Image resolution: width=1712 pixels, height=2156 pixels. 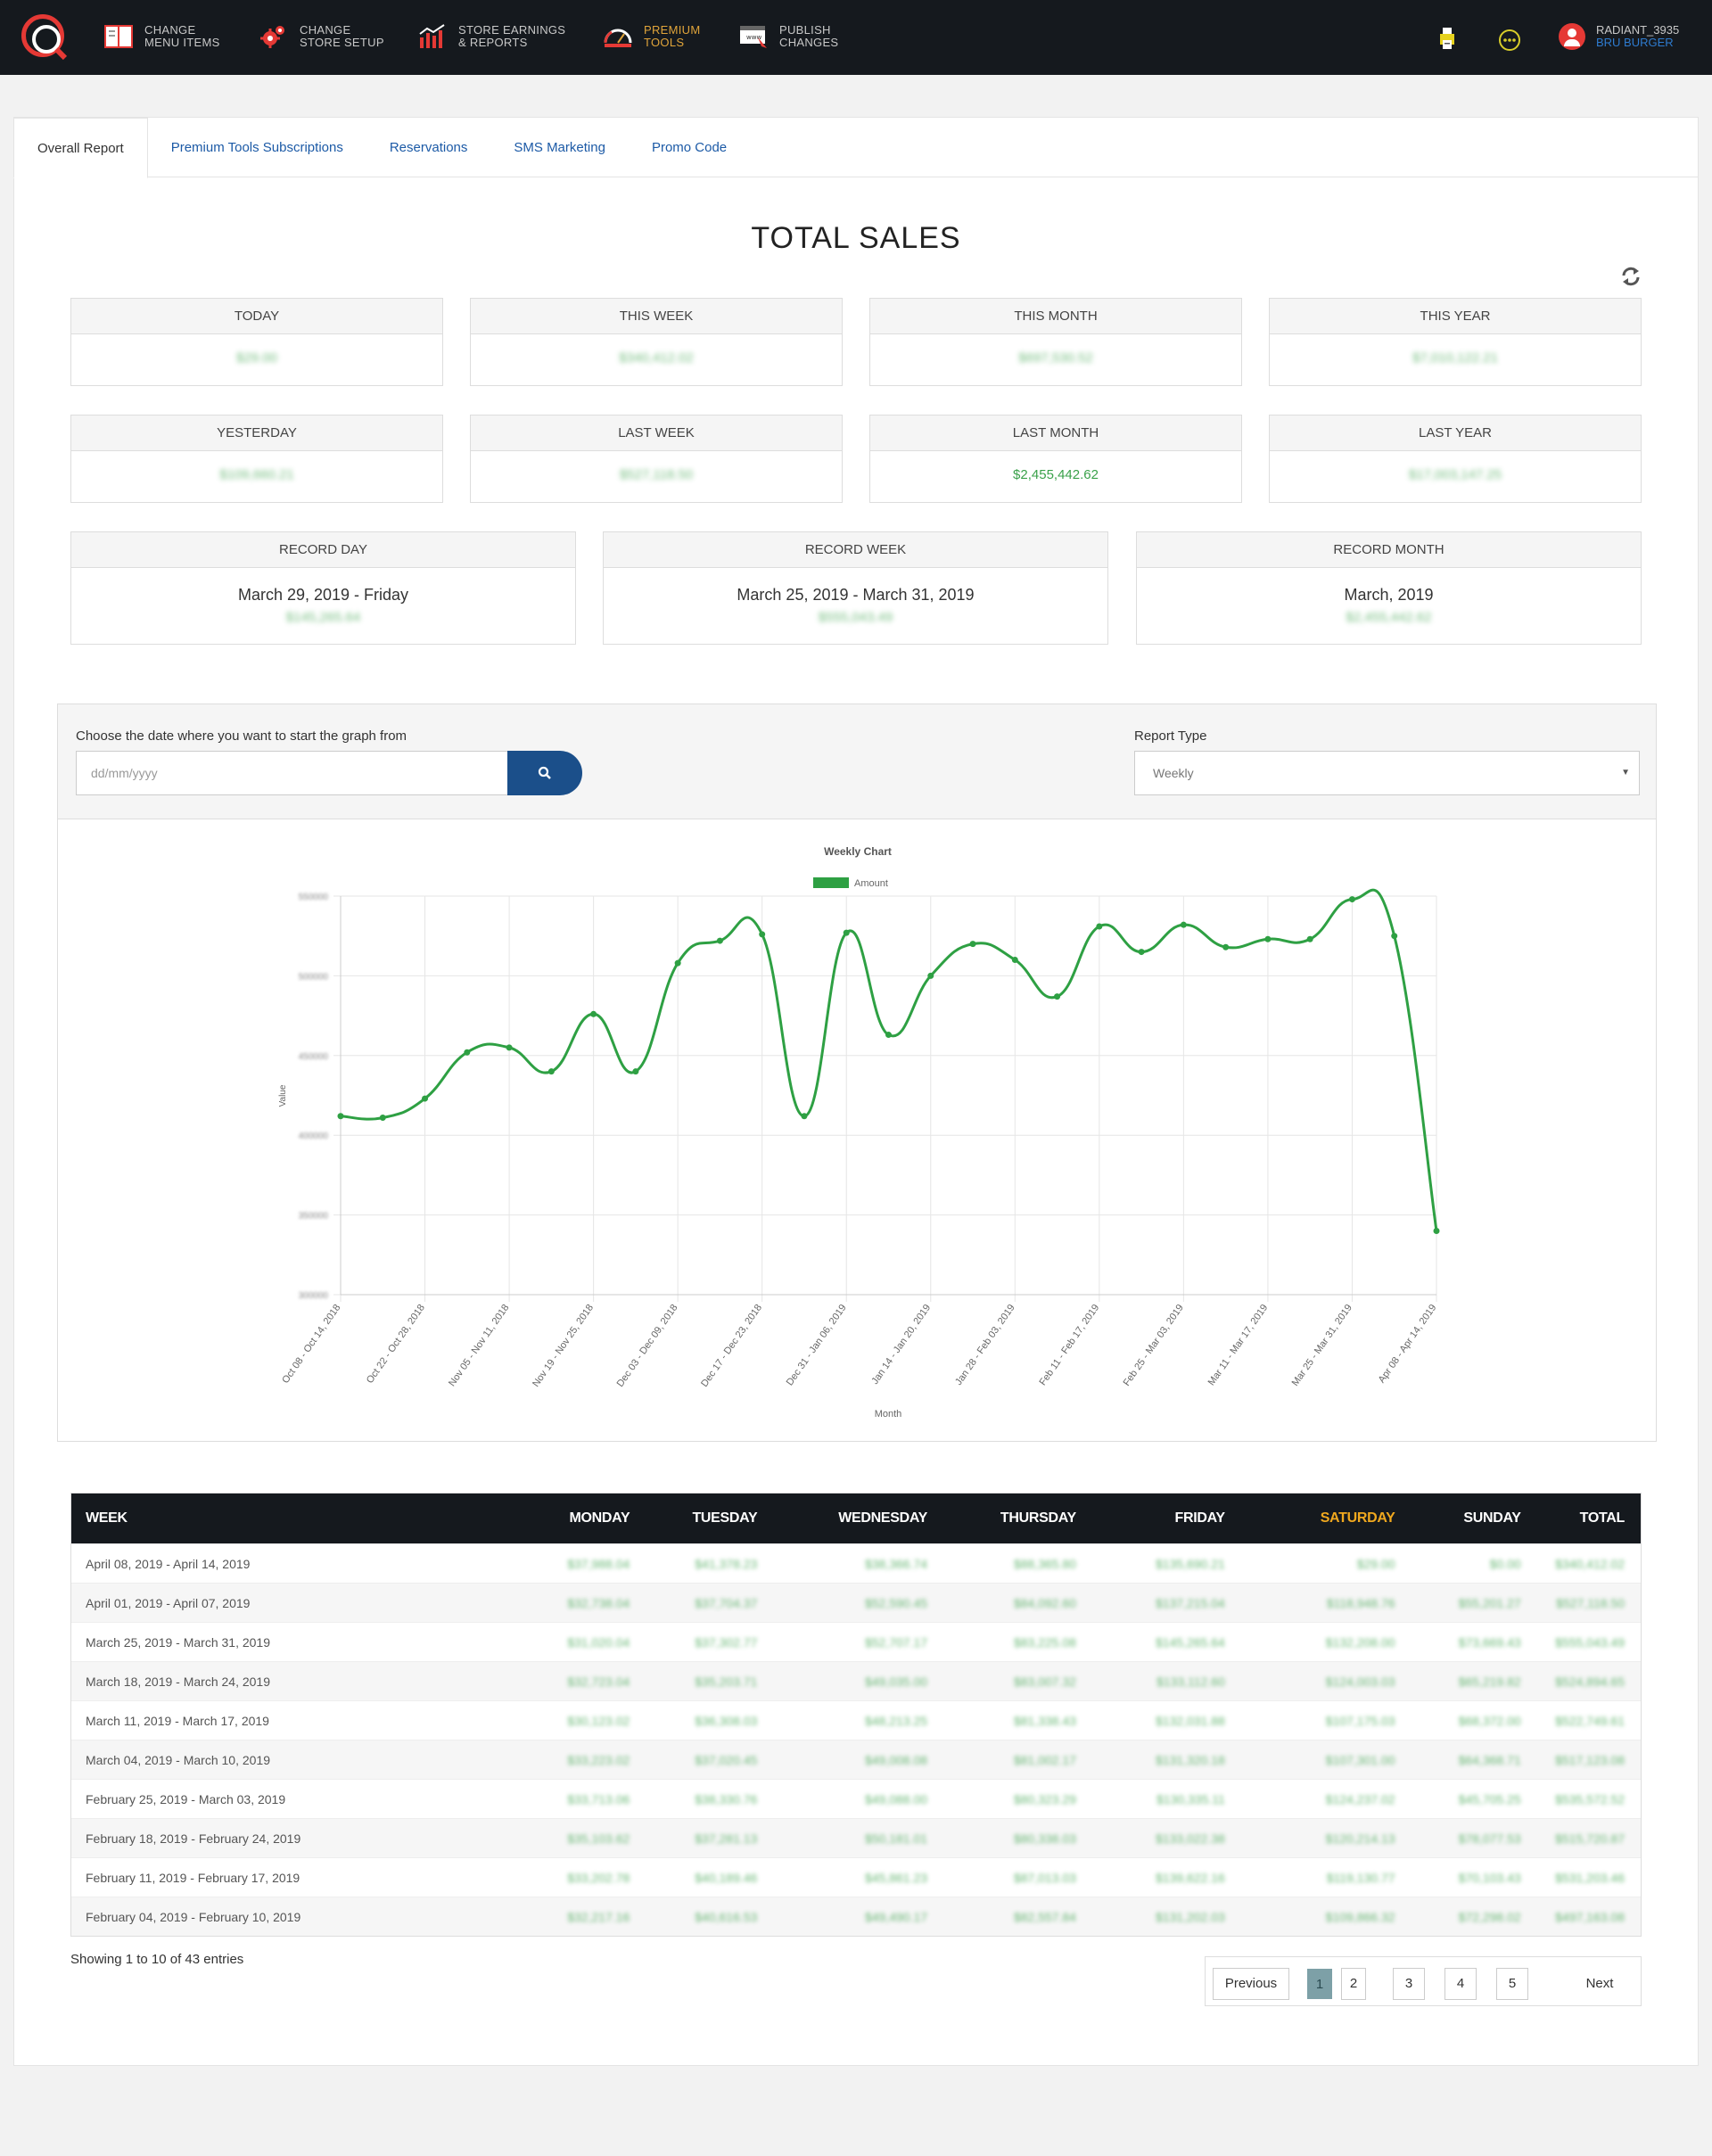 What do you see at coordinates (1360, 1798) in the screenshot?
I see `cell-amount: $124,237.02` at bounding box center [1360, 1798].